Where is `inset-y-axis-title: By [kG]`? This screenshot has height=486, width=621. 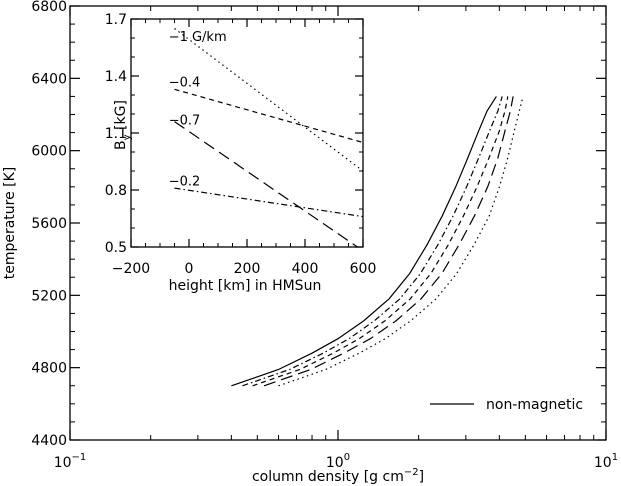 inset-y-axis-title: By [kG] is located at coordinates (123, 125).